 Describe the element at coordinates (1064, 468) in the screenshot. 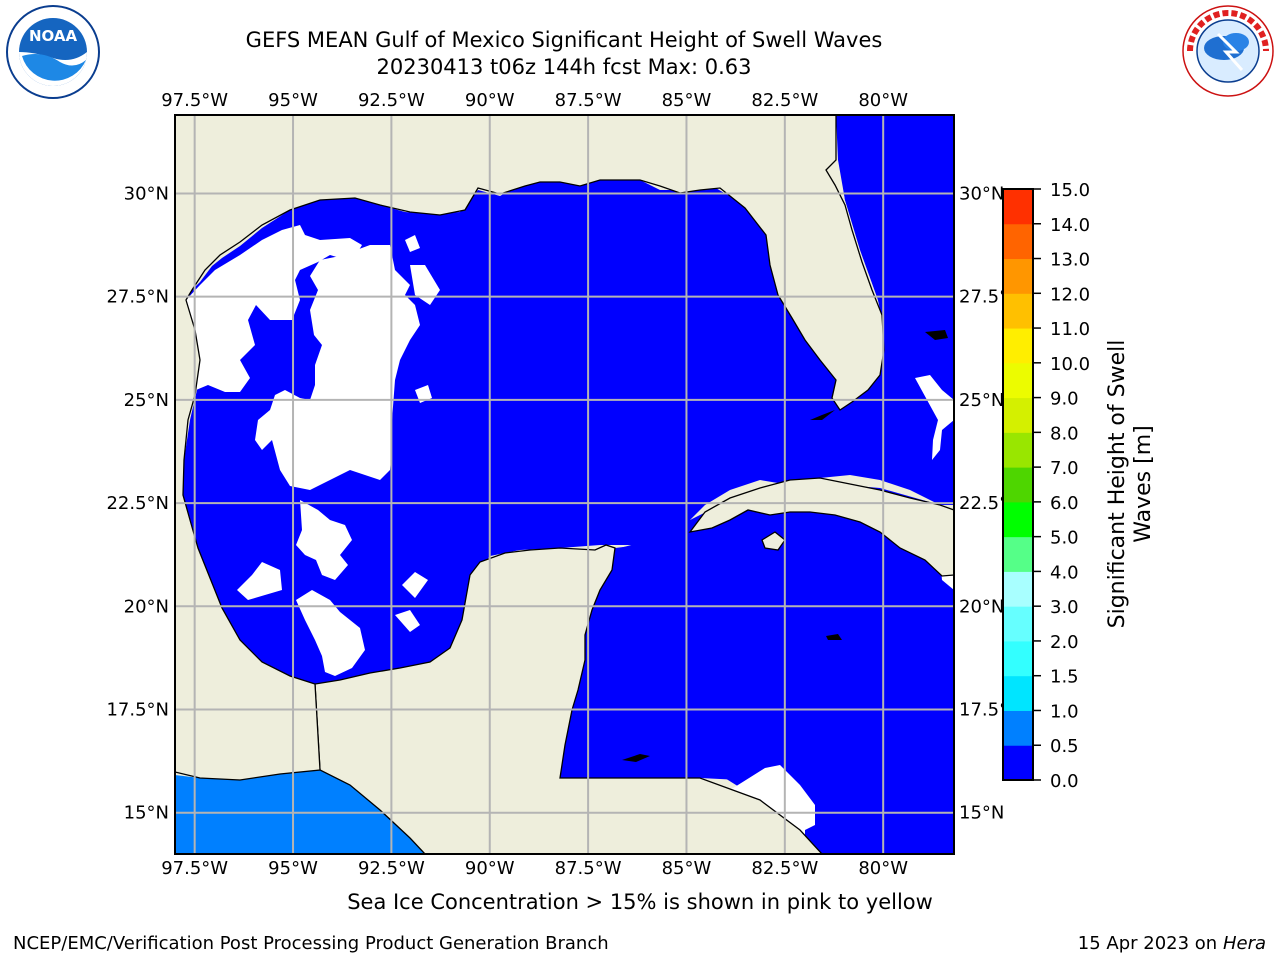

I see `colorbar-tick-label: 7.0` at that location.